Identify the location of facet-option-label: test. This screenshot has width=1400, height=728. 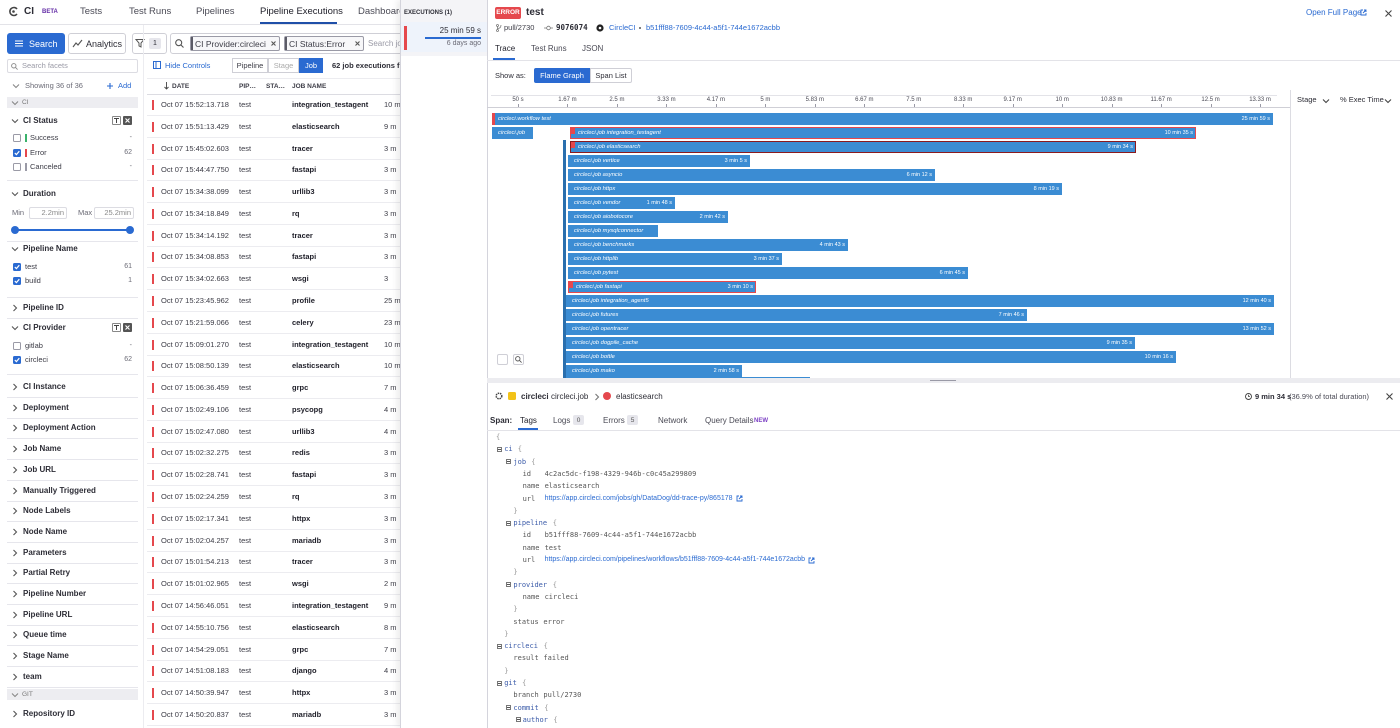
(31, 266).